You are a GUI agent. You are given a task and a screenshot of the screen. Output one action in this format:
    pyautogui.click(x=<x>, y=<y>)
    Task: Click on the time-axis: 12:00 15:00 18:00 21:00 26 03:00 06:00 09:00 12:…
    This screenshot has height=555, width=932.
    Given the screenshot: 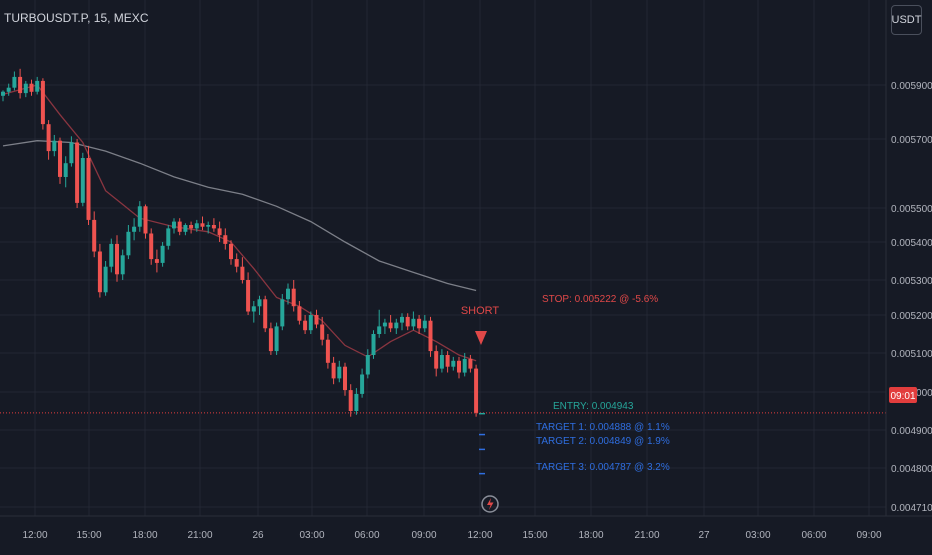 What is the action you would take?
    pyautogui.click(x=451, y=535)
    